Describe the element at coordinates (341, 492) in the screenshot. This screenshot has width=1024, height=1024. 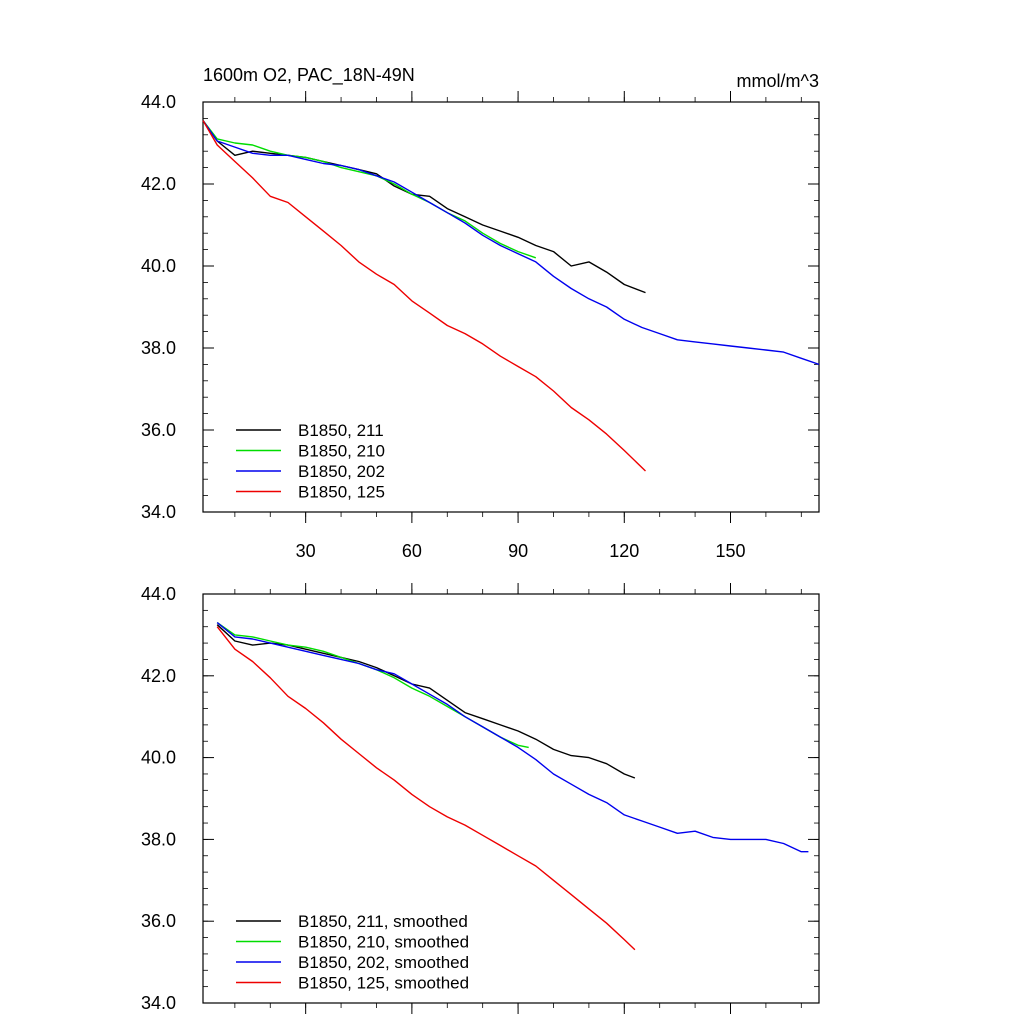
I see `legend-label: B1850, 125` at that location.